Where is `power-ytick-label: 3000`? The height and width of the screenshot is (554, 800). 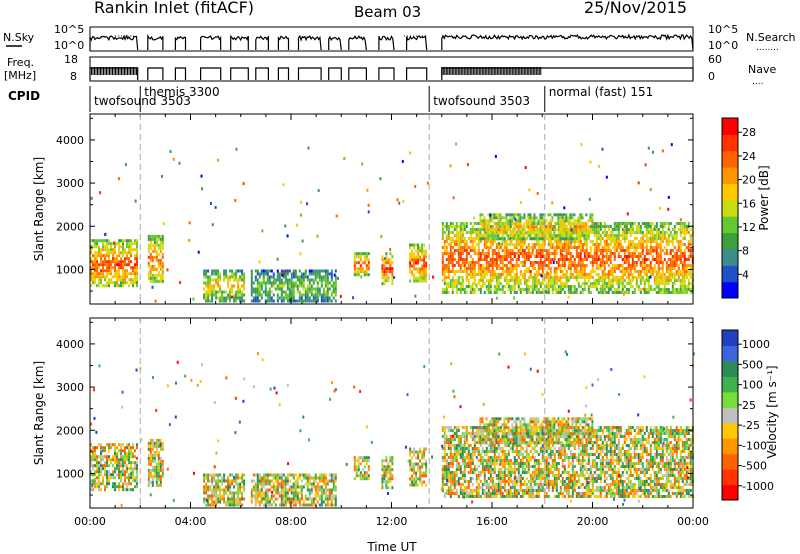 power-ytick-label: 3000 is located at coordinates (70, 183).